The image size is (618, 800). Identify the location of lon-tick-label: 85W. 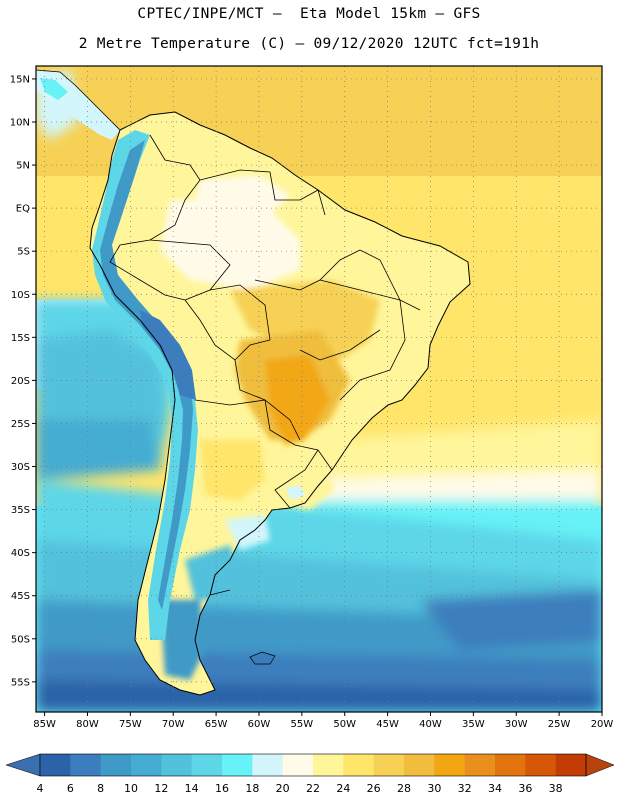
(44, 724).